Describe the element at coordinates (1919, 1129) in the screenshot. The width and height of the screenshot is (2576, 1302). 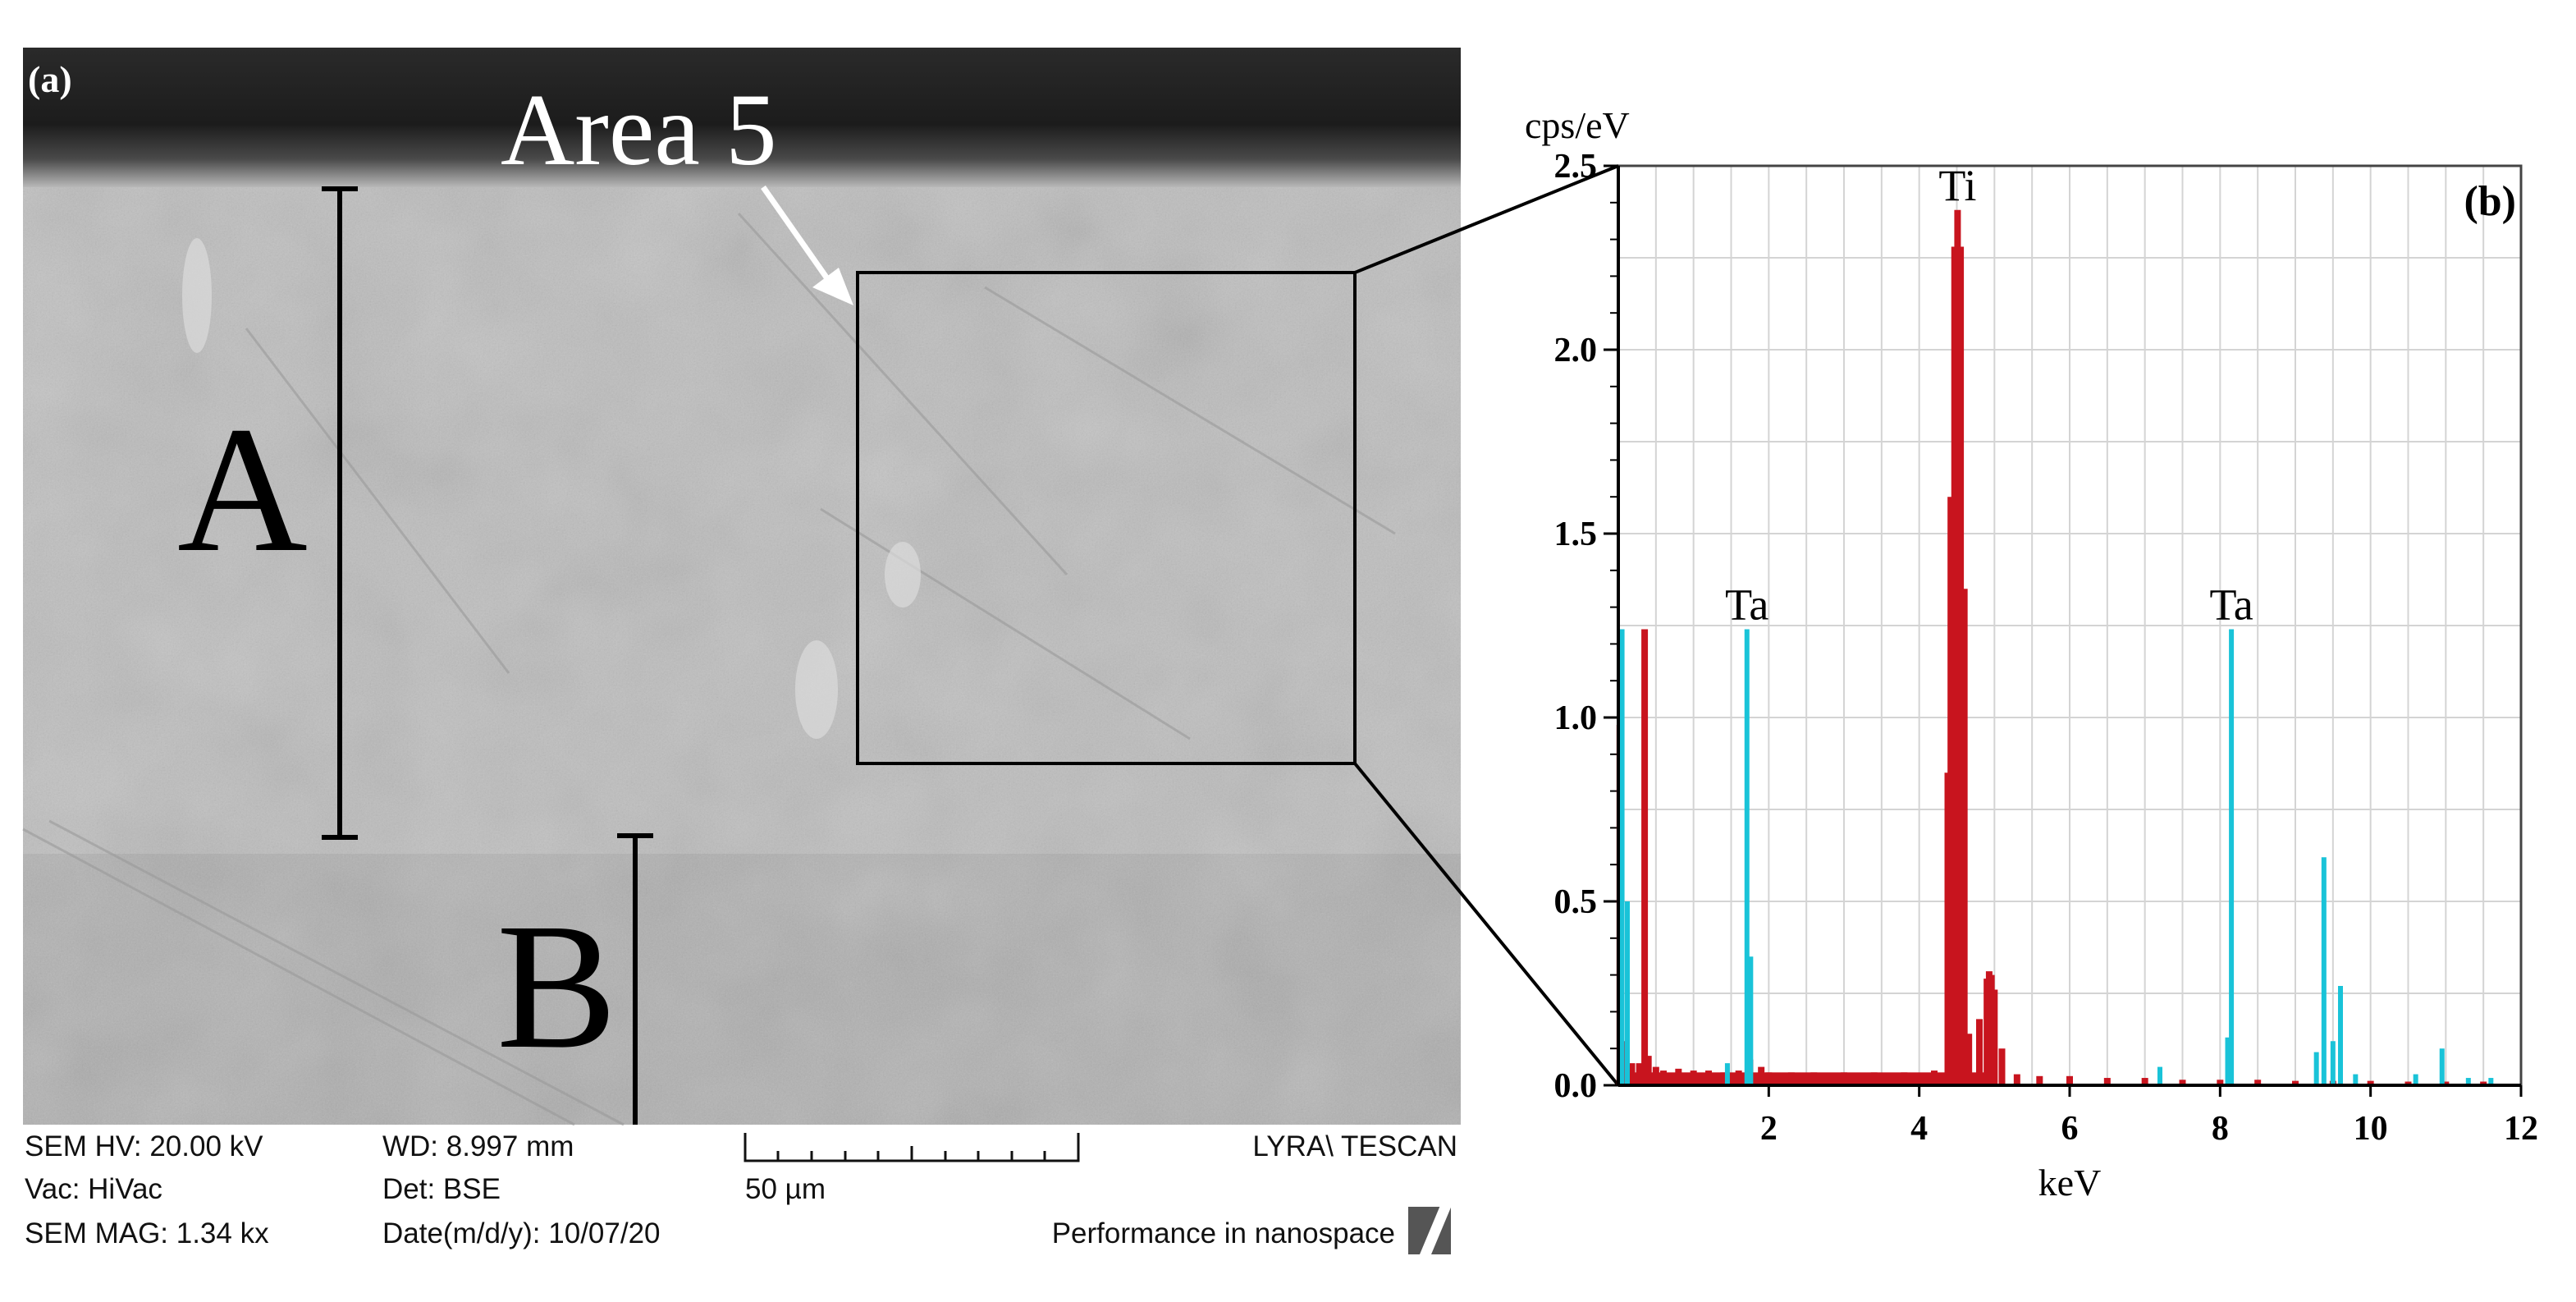
I see `x-tick-label: 4` at that location.